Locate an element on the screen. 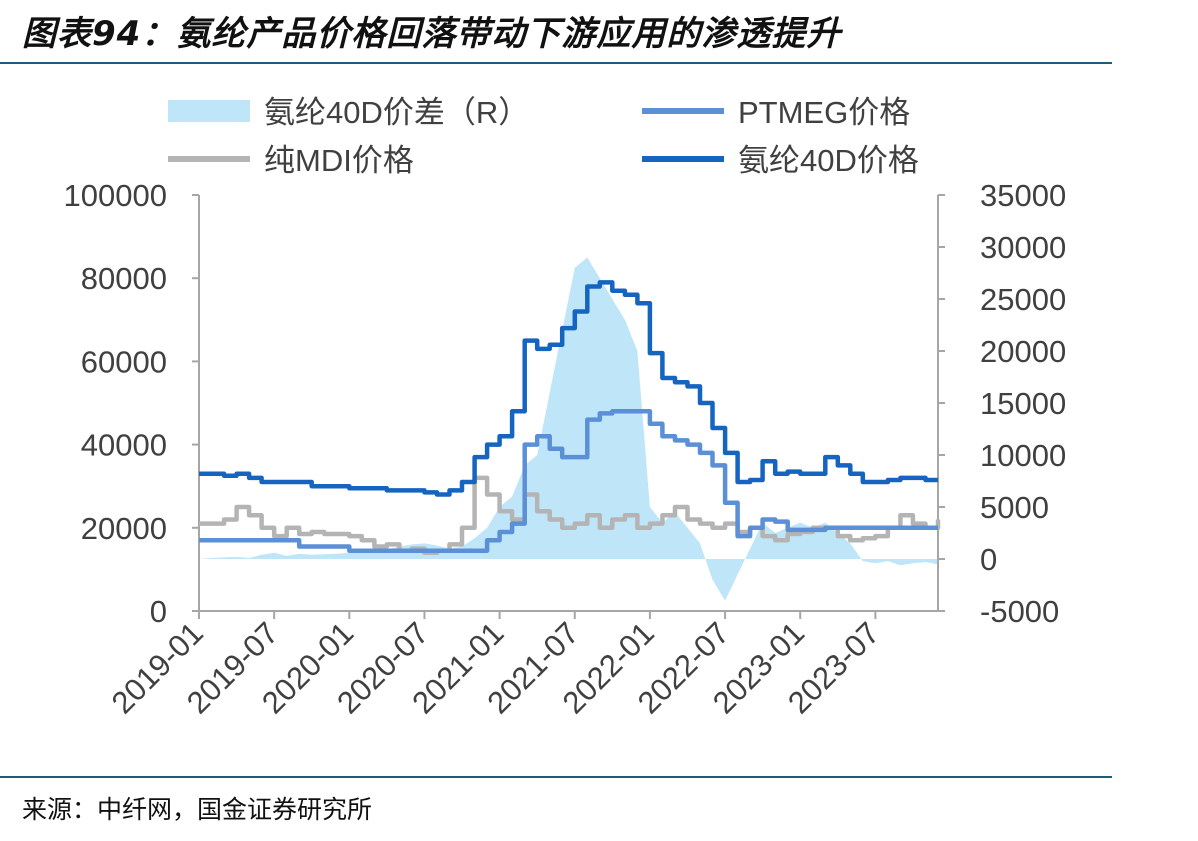 This screenshot has width=1198, height=841. right-tick-label: 30000 is located at coordinates (1023, 247).